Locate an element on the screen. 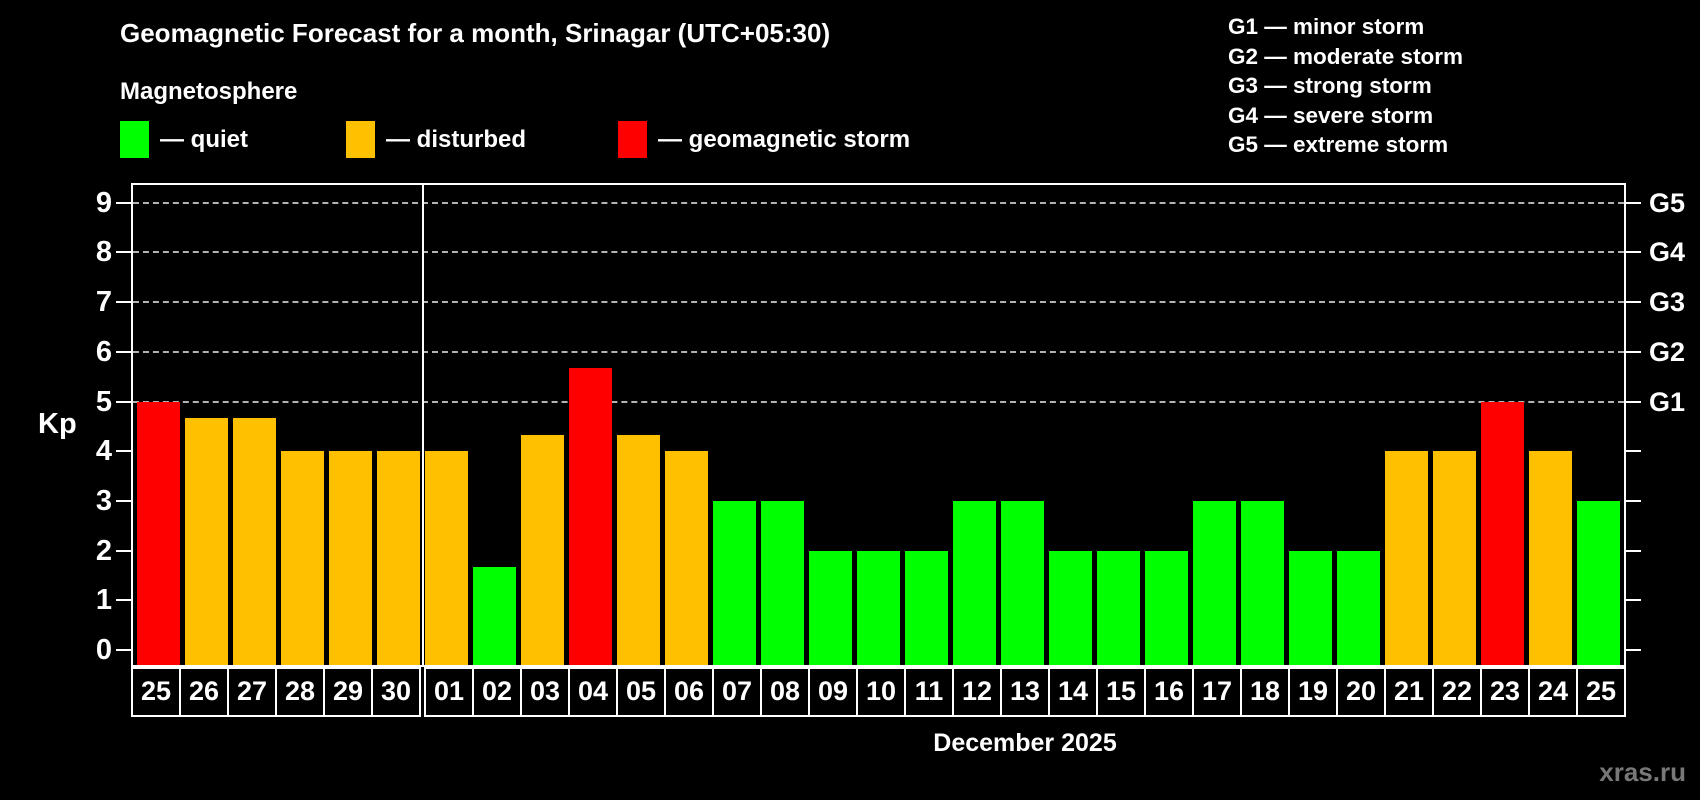 The width and height of the screenshot is (1700, 800). day-label-box: 22 is located at coordinates (1457, 692).